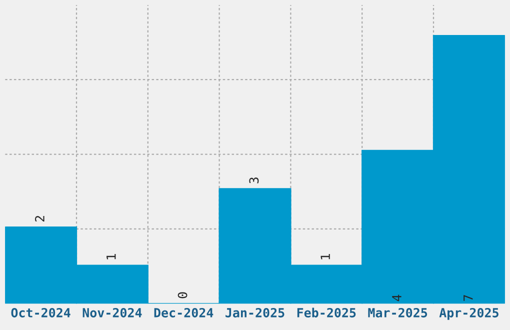 The image size is (510, 330). What do you see at coordinates (468, 298) in the screenshot?
I see `data-label: 7` at bounding box center [468, 298].